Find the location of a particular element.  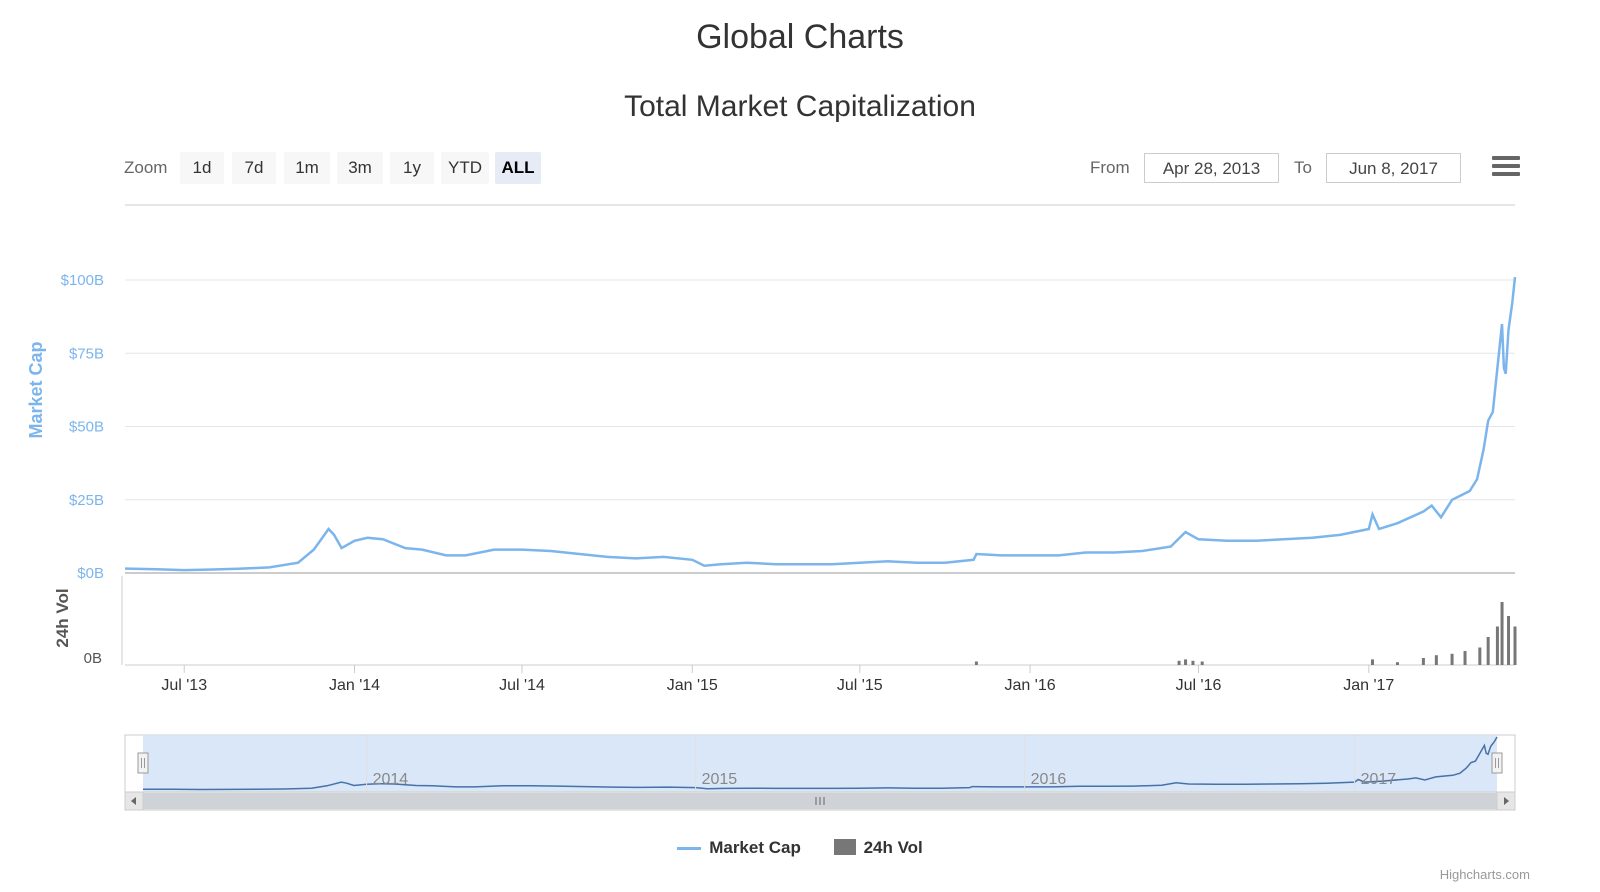

arrow-left-icon is located at coordinates (133, 801).